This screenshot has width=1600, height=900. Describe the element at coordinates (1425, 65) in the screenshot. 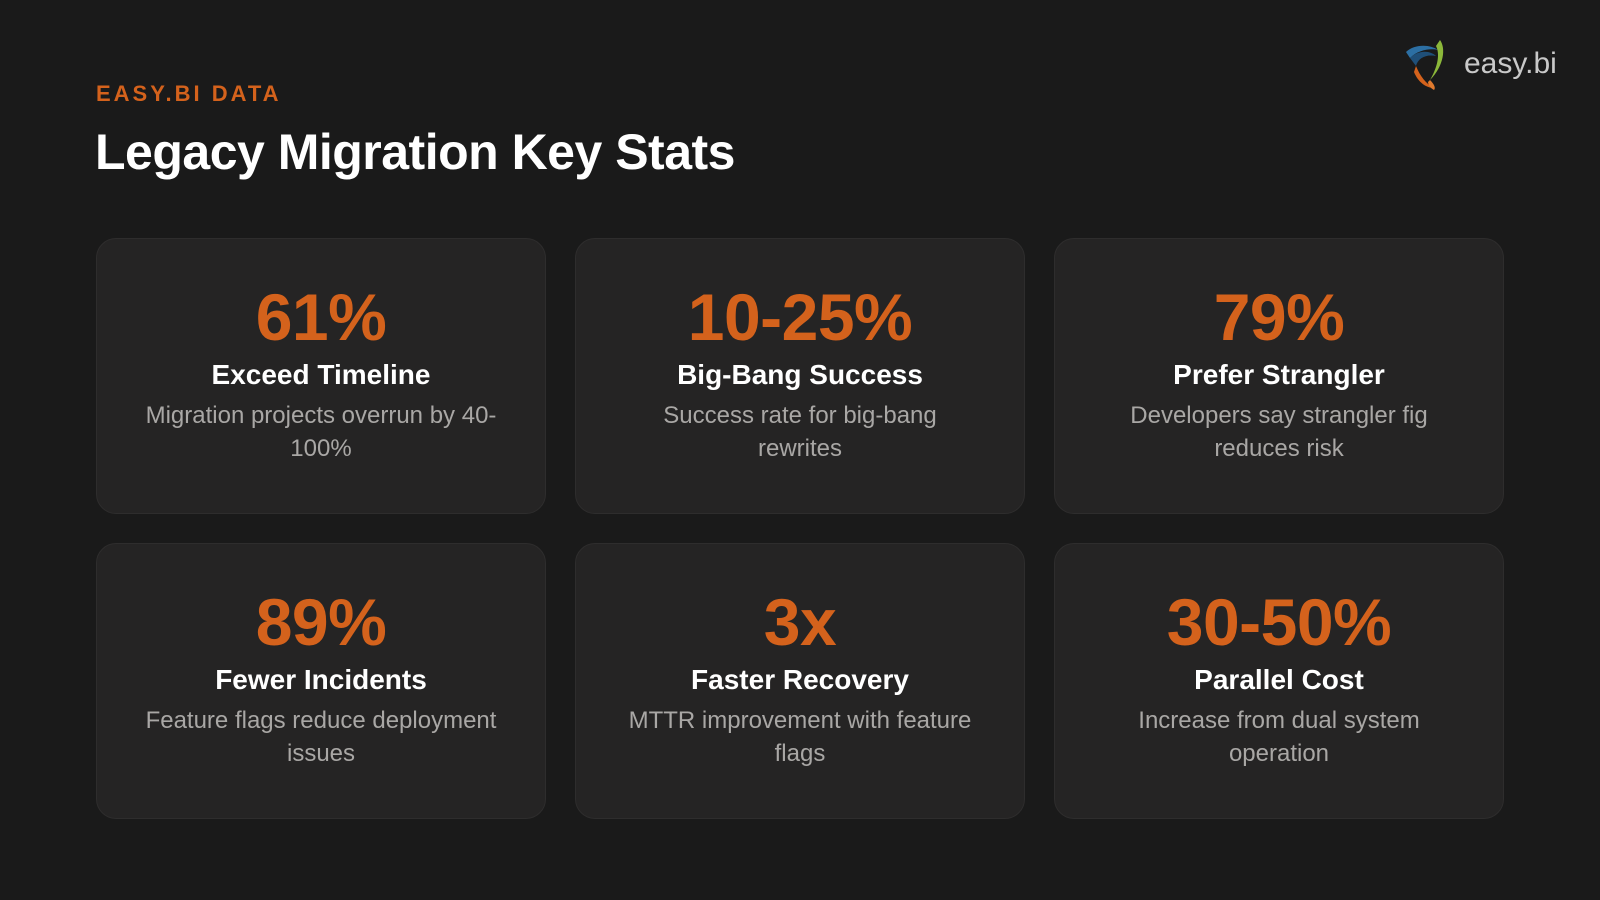

I see `easybi-logo-icon` at that location.